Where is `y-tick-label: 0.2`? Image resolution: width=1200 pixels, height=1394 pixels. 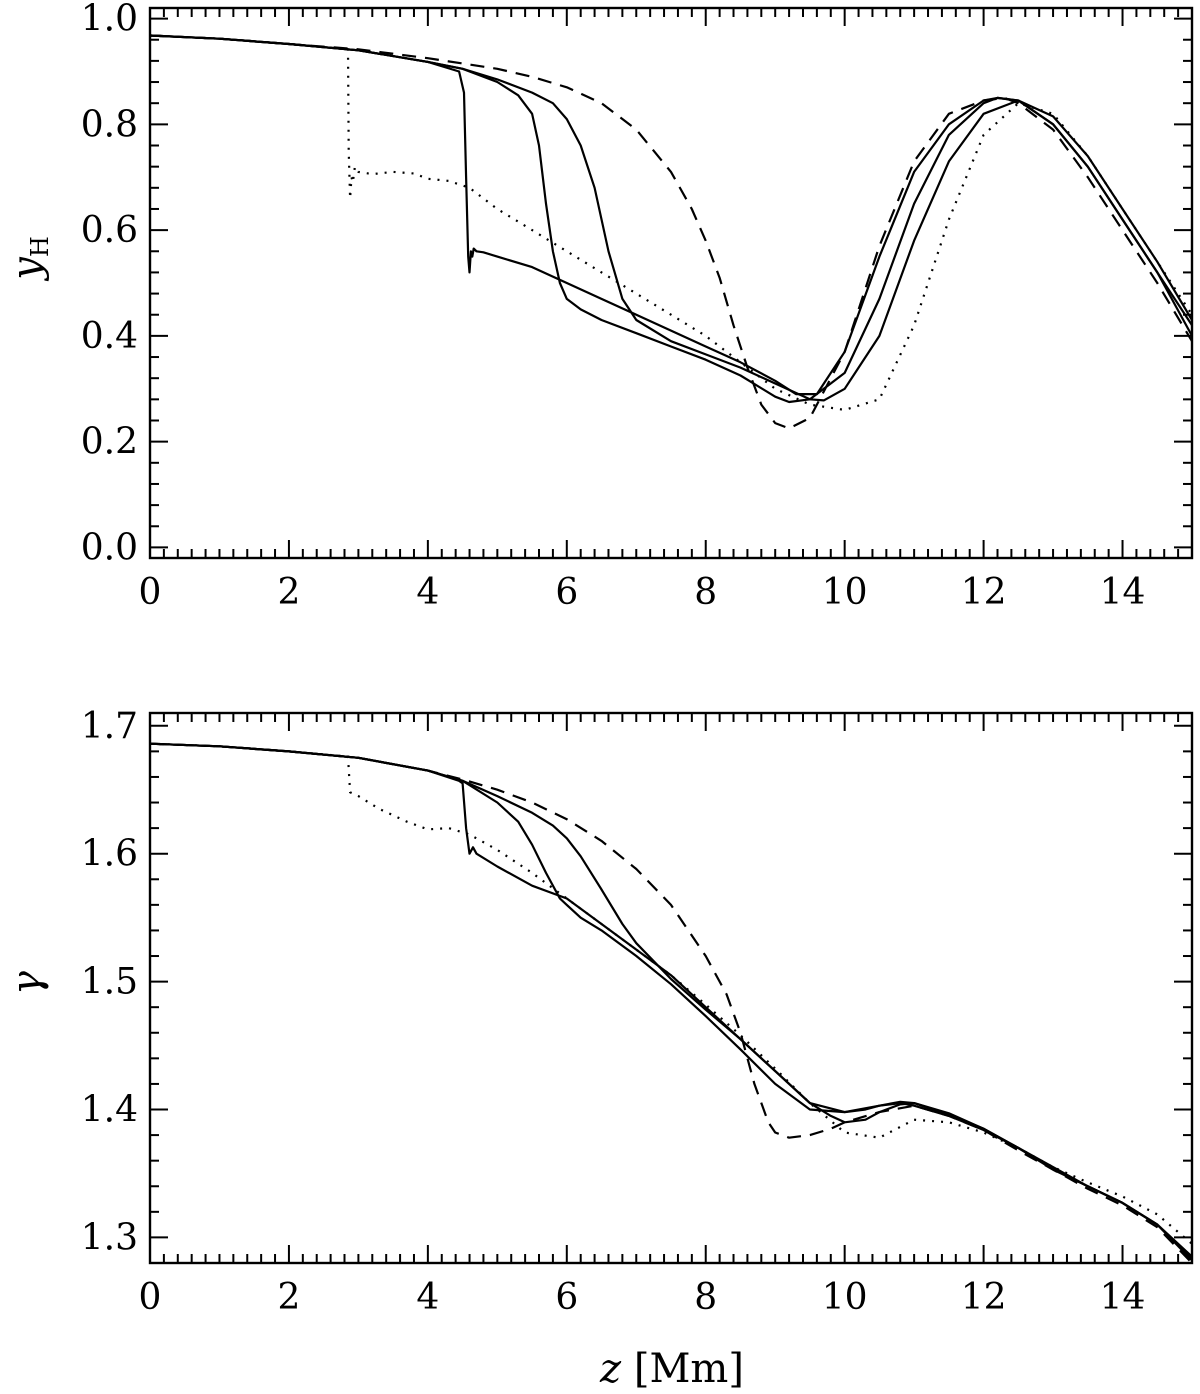 y-tick-label: 0.2 is located at coordinates (109, 442).